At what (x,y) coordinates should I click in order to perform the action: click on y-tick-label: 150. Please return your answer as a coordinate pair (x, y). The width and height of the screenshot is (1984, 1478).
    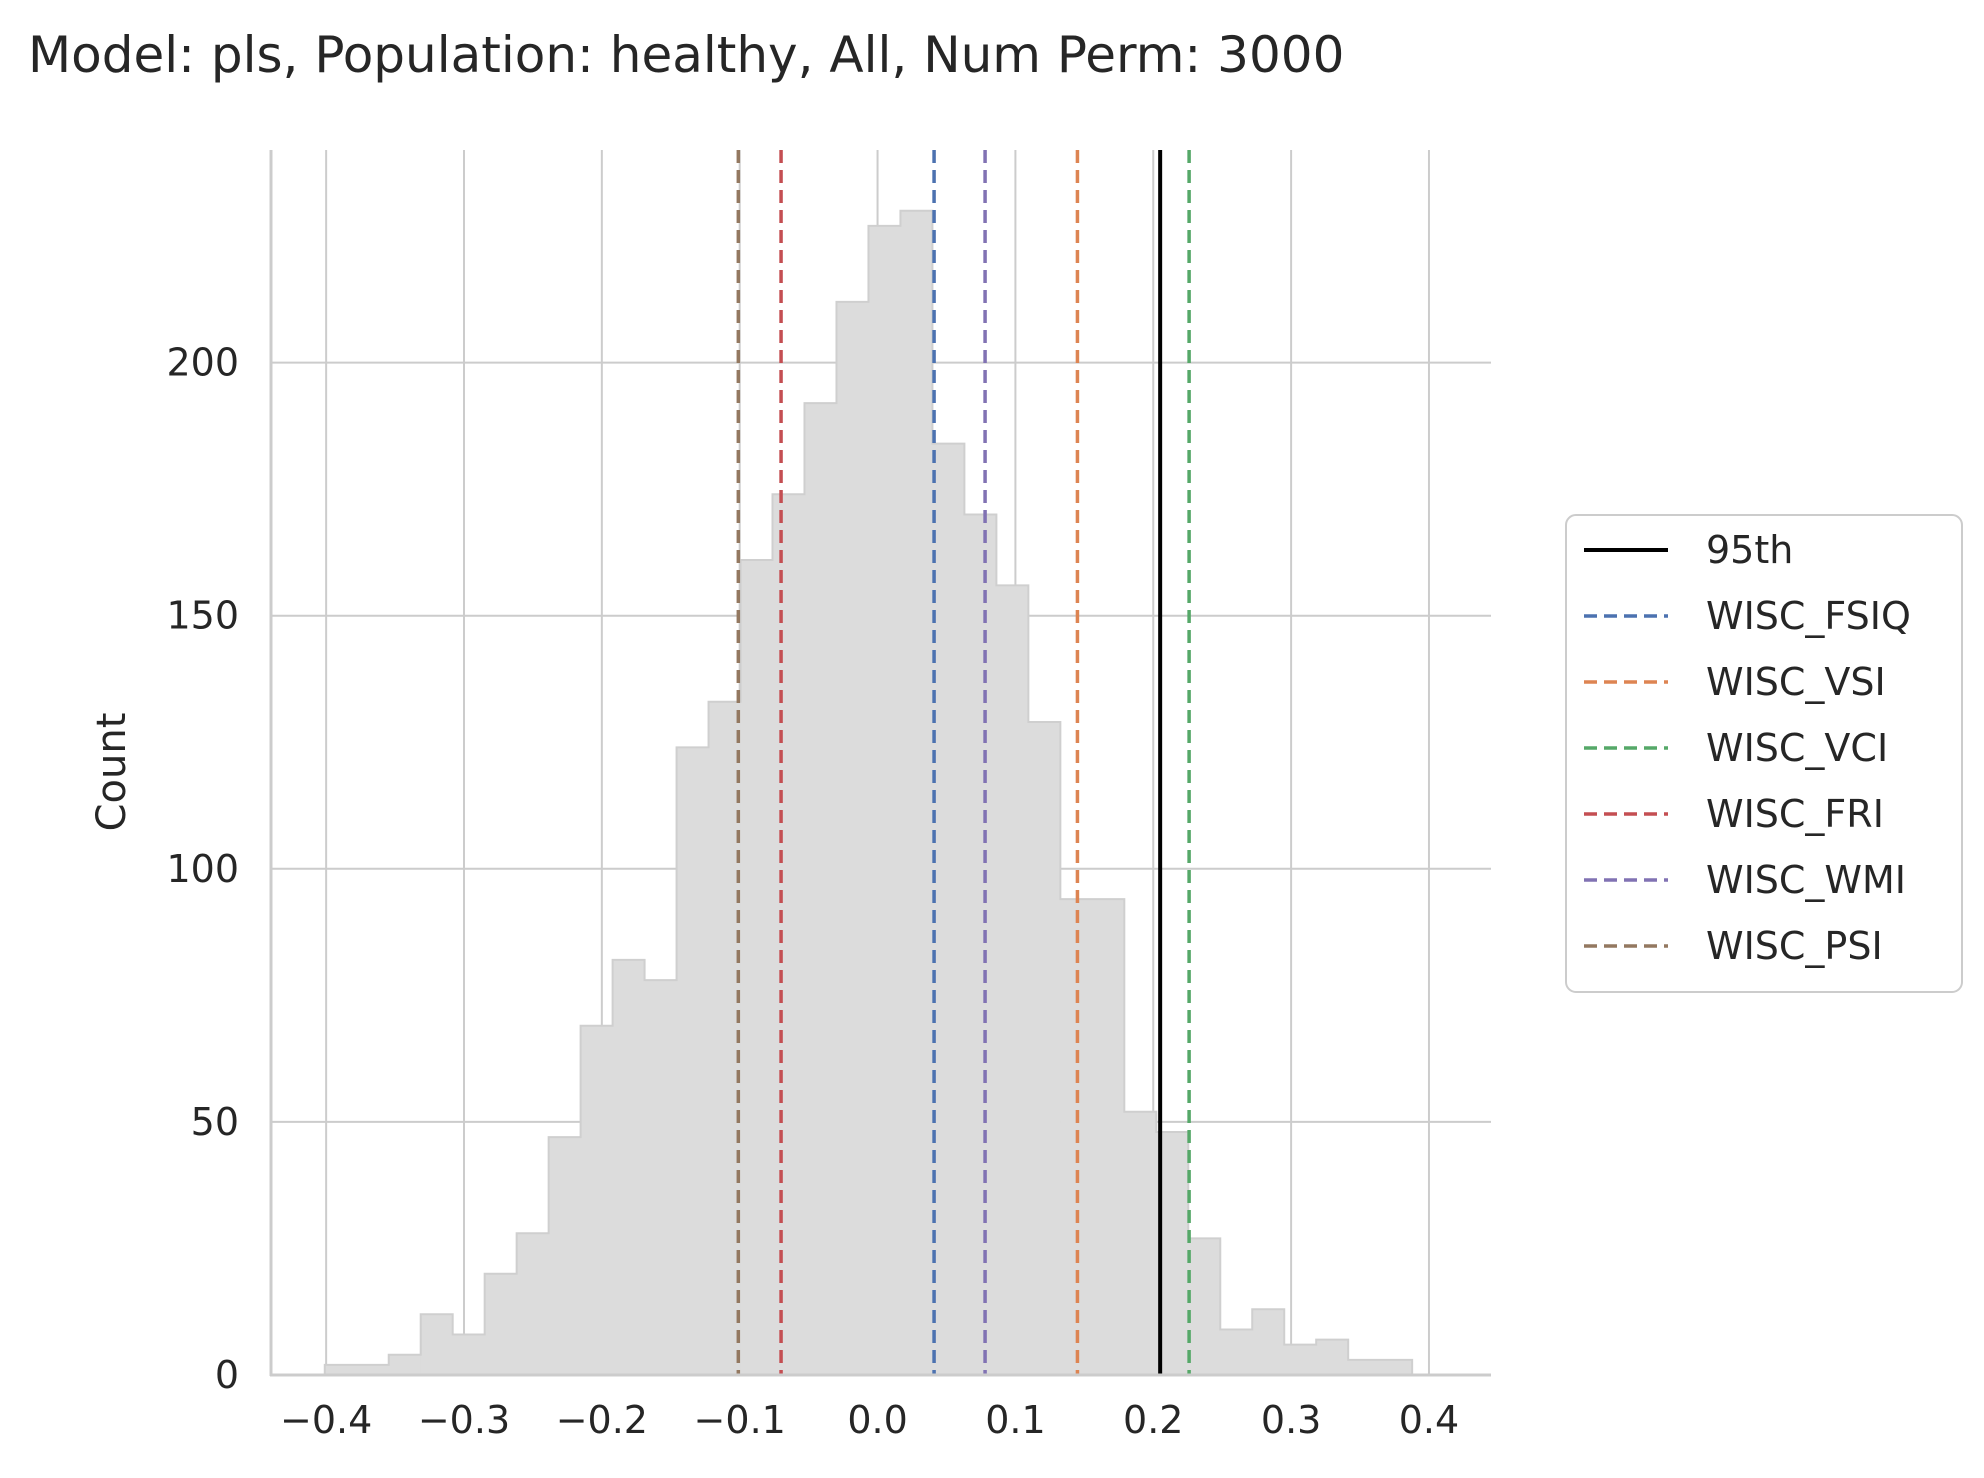
    Looking at the image, I should click on (202, 616).